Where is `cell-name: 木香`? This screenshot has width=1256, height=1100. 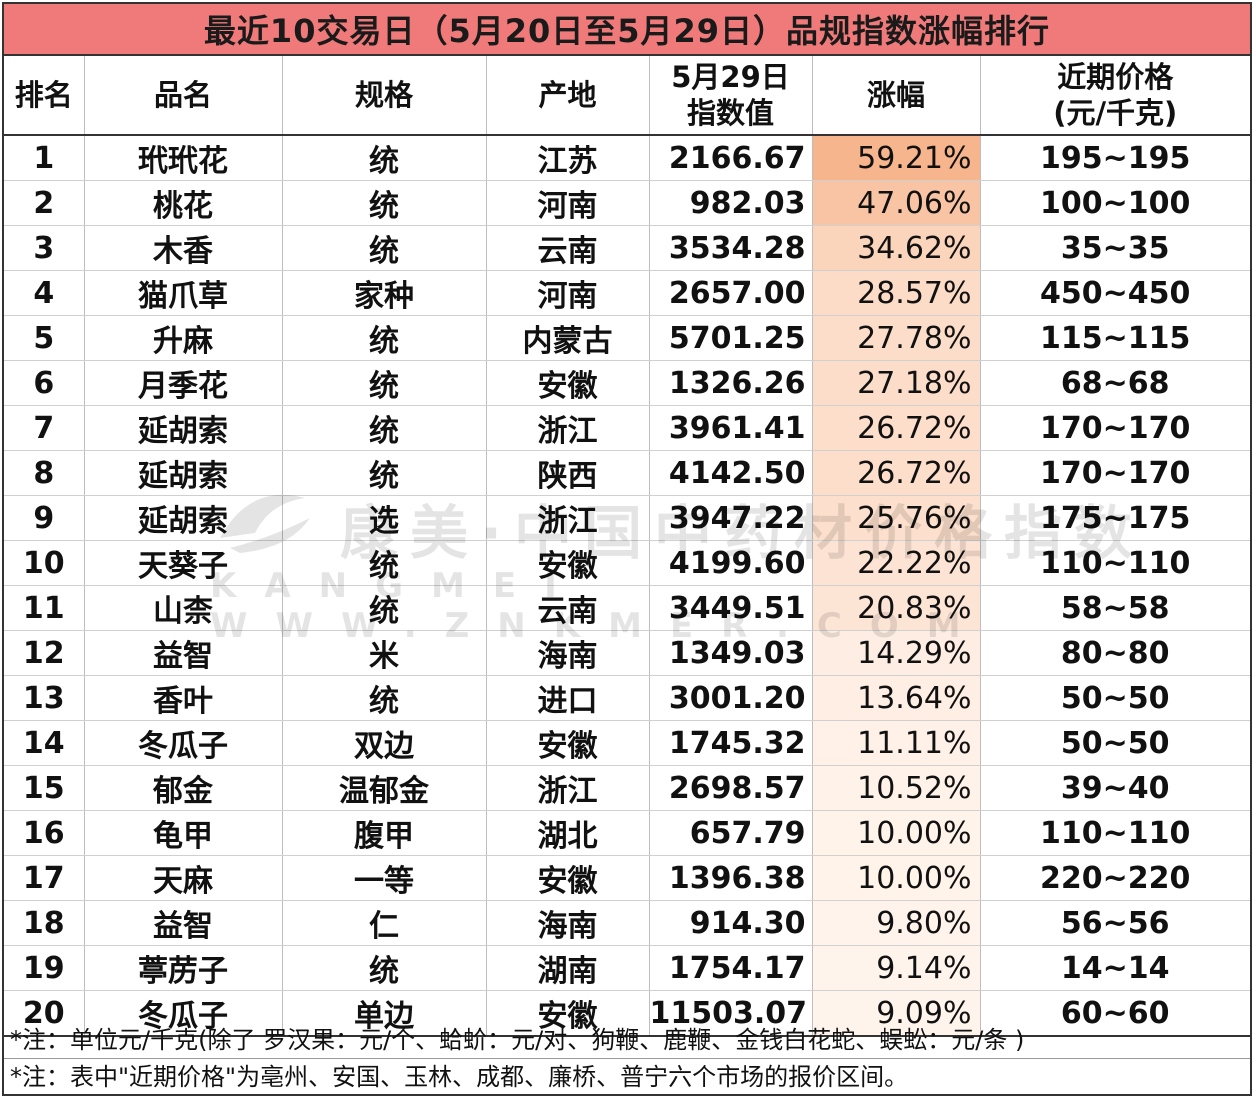 cell-name: 木香 is located at coordinates (183, 248).